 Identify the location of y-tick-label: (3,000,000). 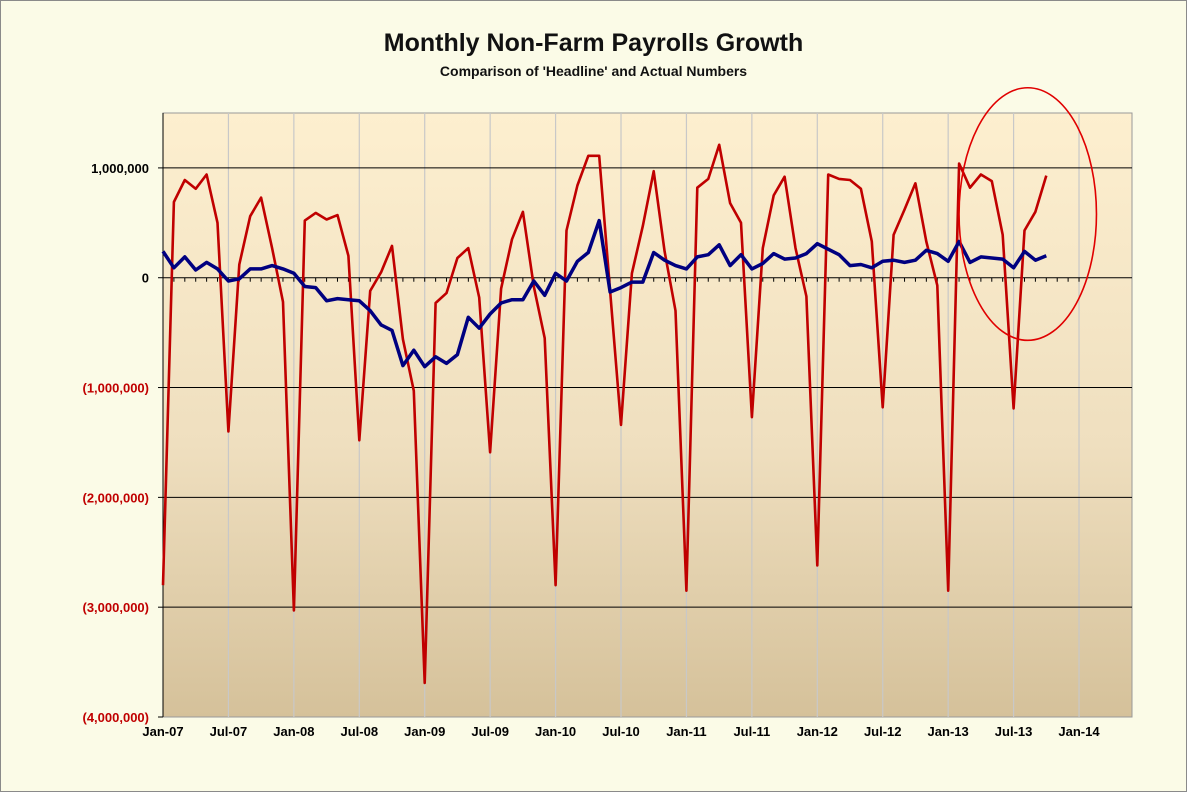
(116, 607).